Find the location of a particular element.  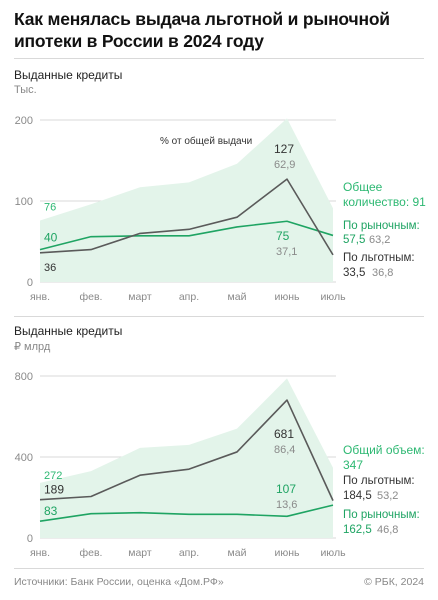

peak-market-pct: 13,6 is located at coordinates (286, 505).